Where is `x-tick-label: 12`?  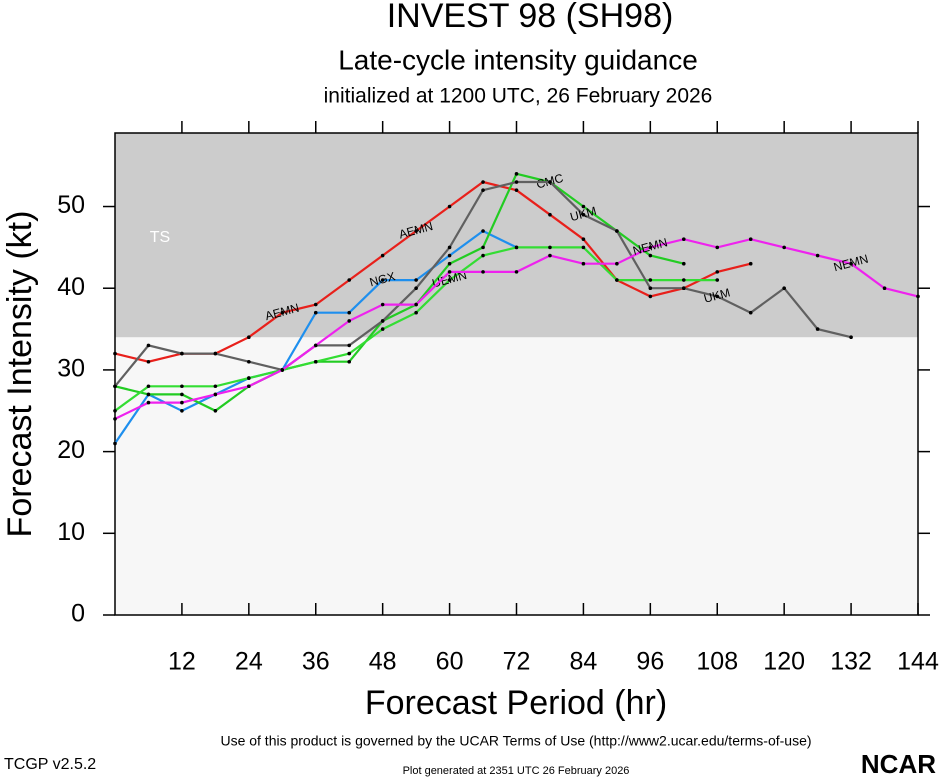 x-tick-label: 12 is located at coordinates (182, 662).